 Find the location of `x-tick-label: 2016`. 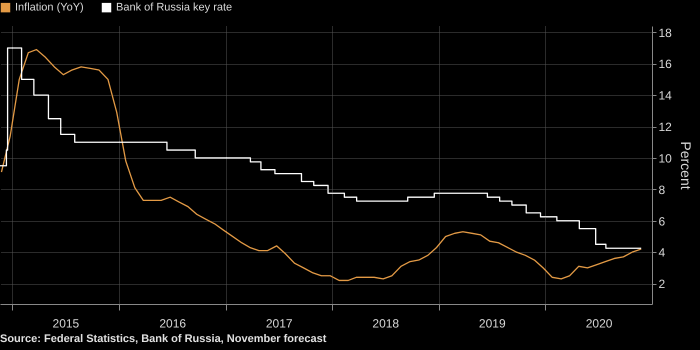

x-tick-label: 2016 is located at coordinates (172, 323).